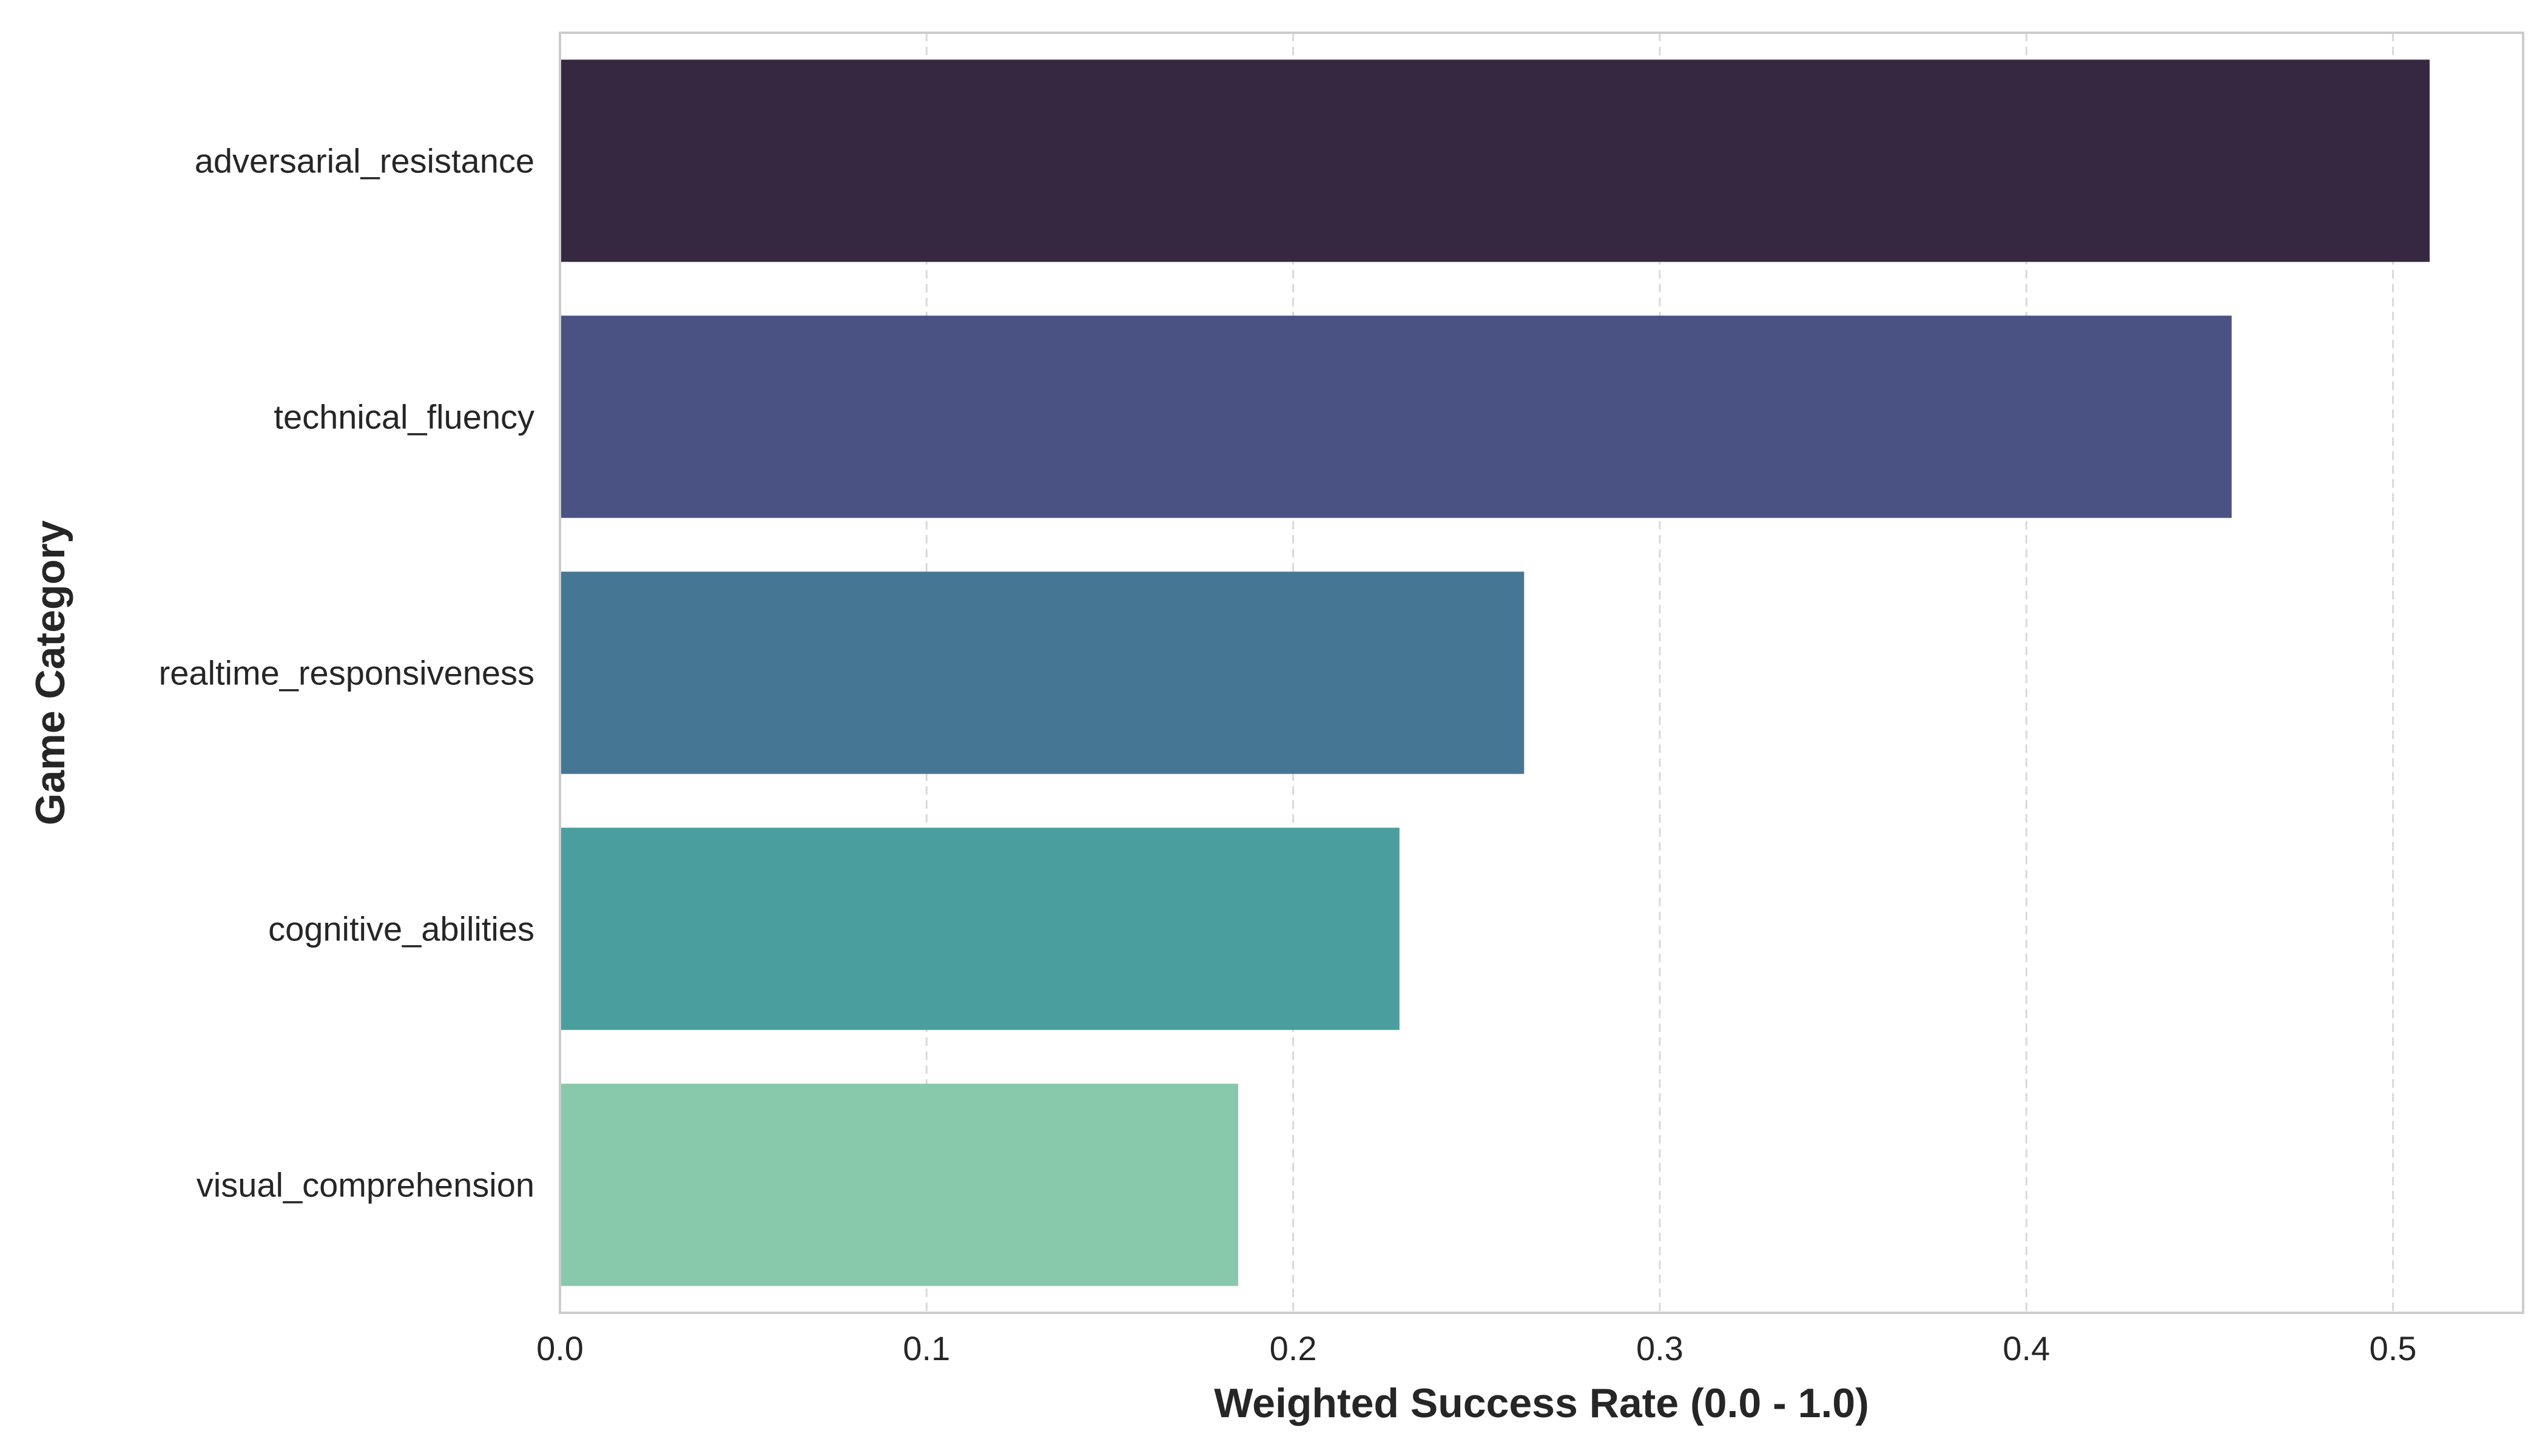 This screenshot has height=1456, width=2548. Describe the element at coordinates (1541, 1403) in the screenshot. I see `x-axis-title: Weighted Success Rate (0.0 - 1.0)` at that location.